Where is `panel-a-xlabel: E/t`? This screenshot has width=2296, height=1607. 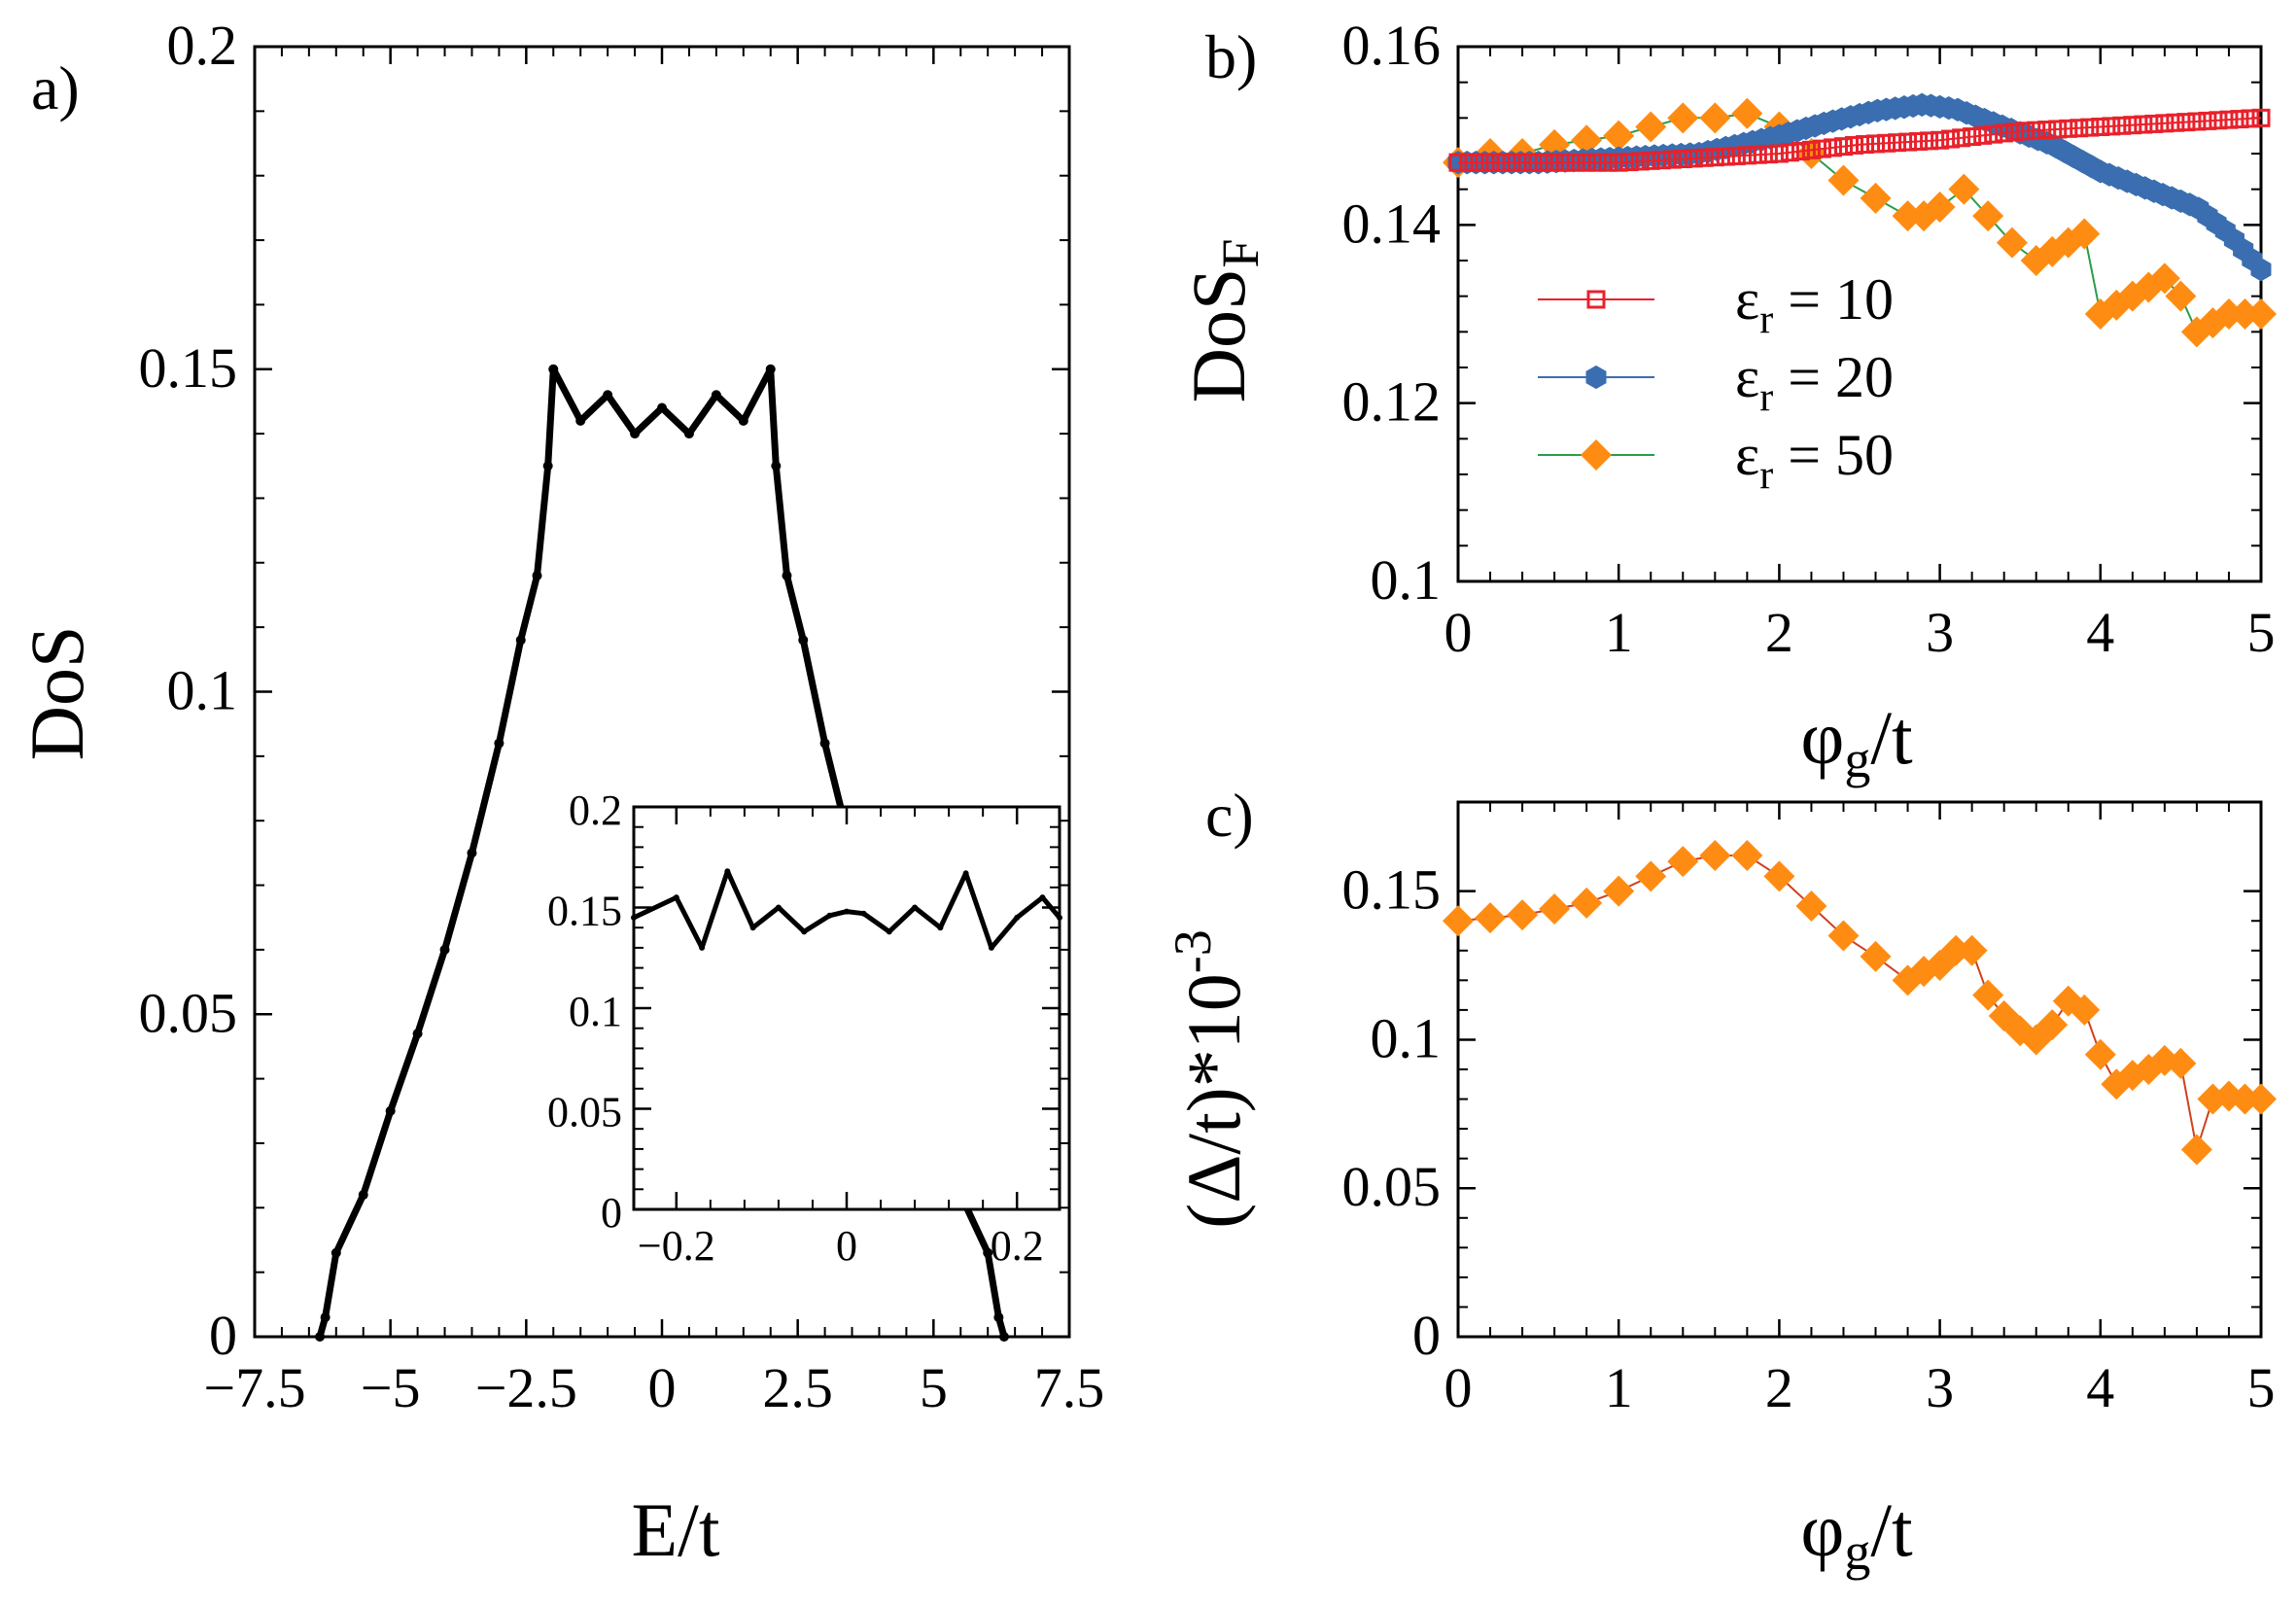 panel-a-xlabel: E/t is located at coordinates (676, 1529).